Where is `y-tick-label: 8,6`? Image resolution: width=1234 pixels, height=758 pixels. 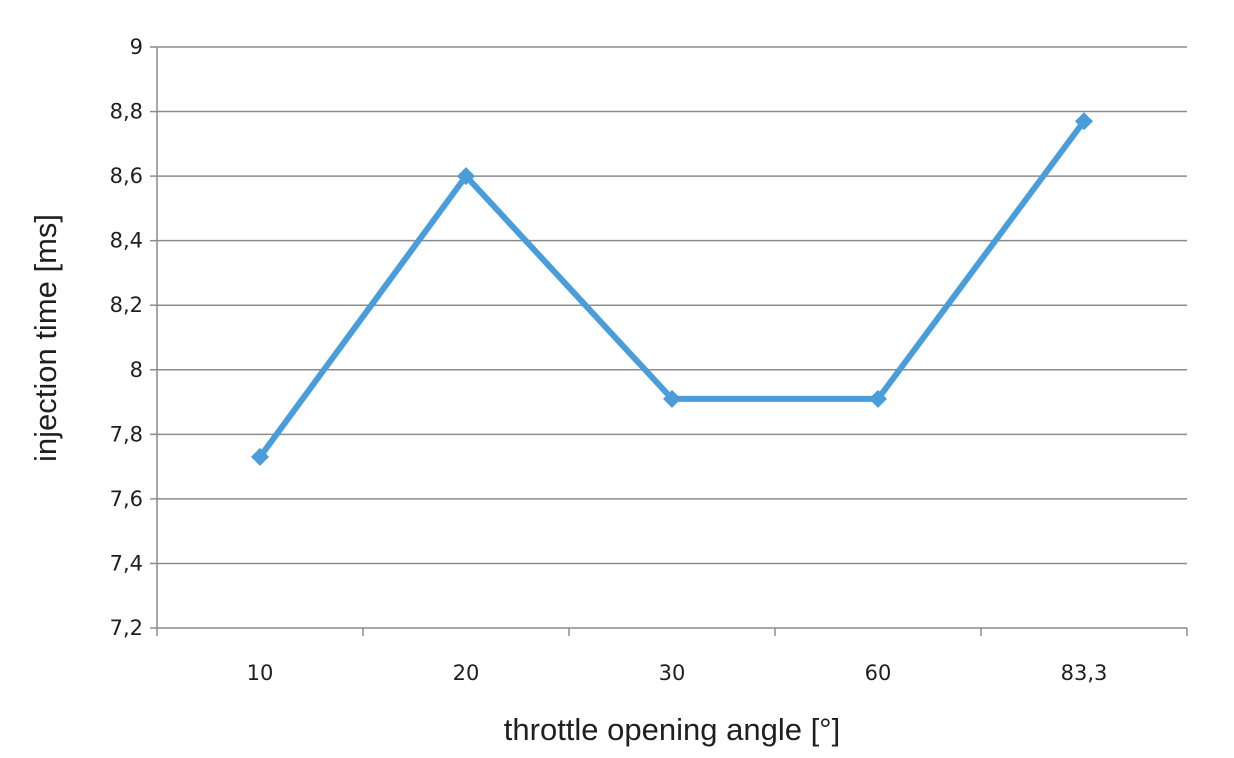 y-tick-label: 8,6 is located at coordinates (126, 176).